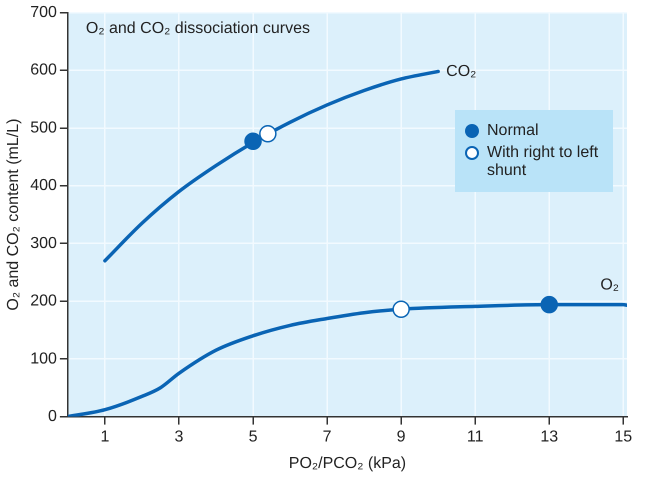 This screenshot has width=647, height=477. Describe the element at coordinates (543, 162) in the screenshot. I see `legend-label: With right to left shunt` at that location.